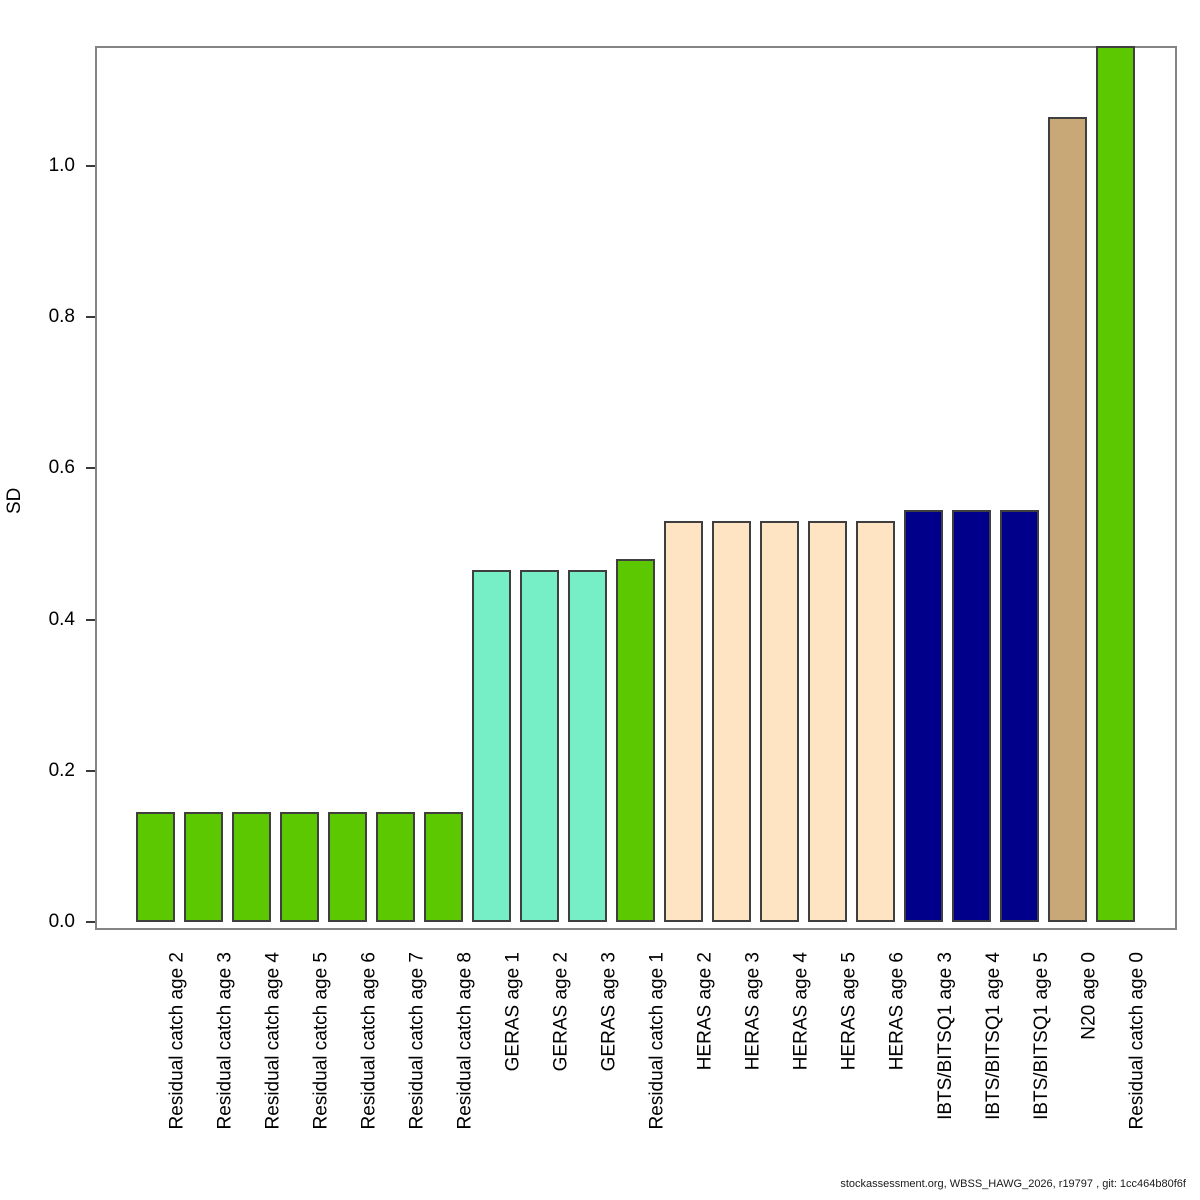  Describe the element at coordinates (61, 921) in the screenshot. I see `y-tick-label: 0.0` at that location.